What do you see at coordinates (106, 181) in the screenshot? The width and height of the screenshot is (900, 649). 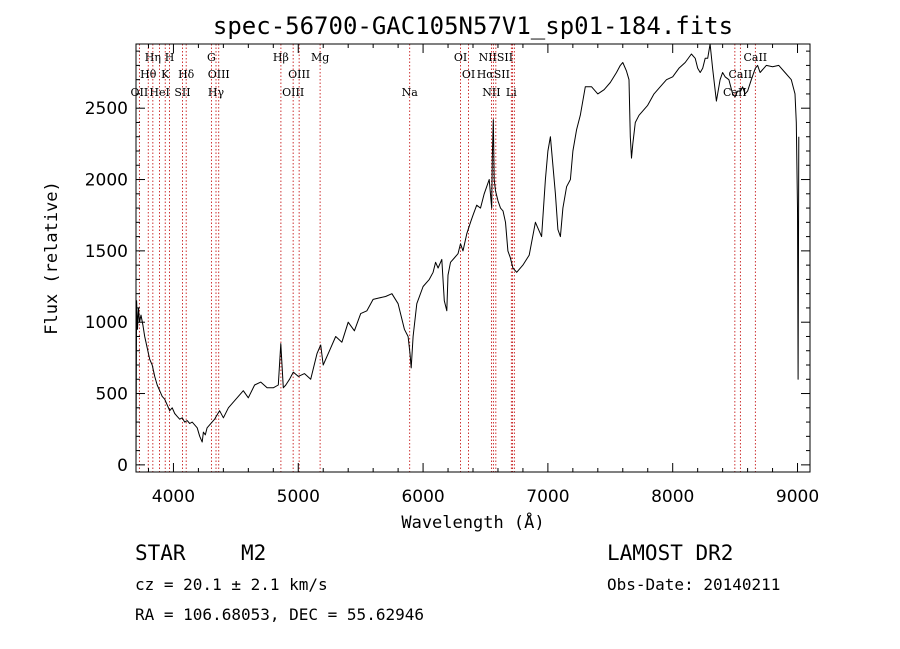 I see `y-tick-label: 2000` at bounding box center [106, 181].